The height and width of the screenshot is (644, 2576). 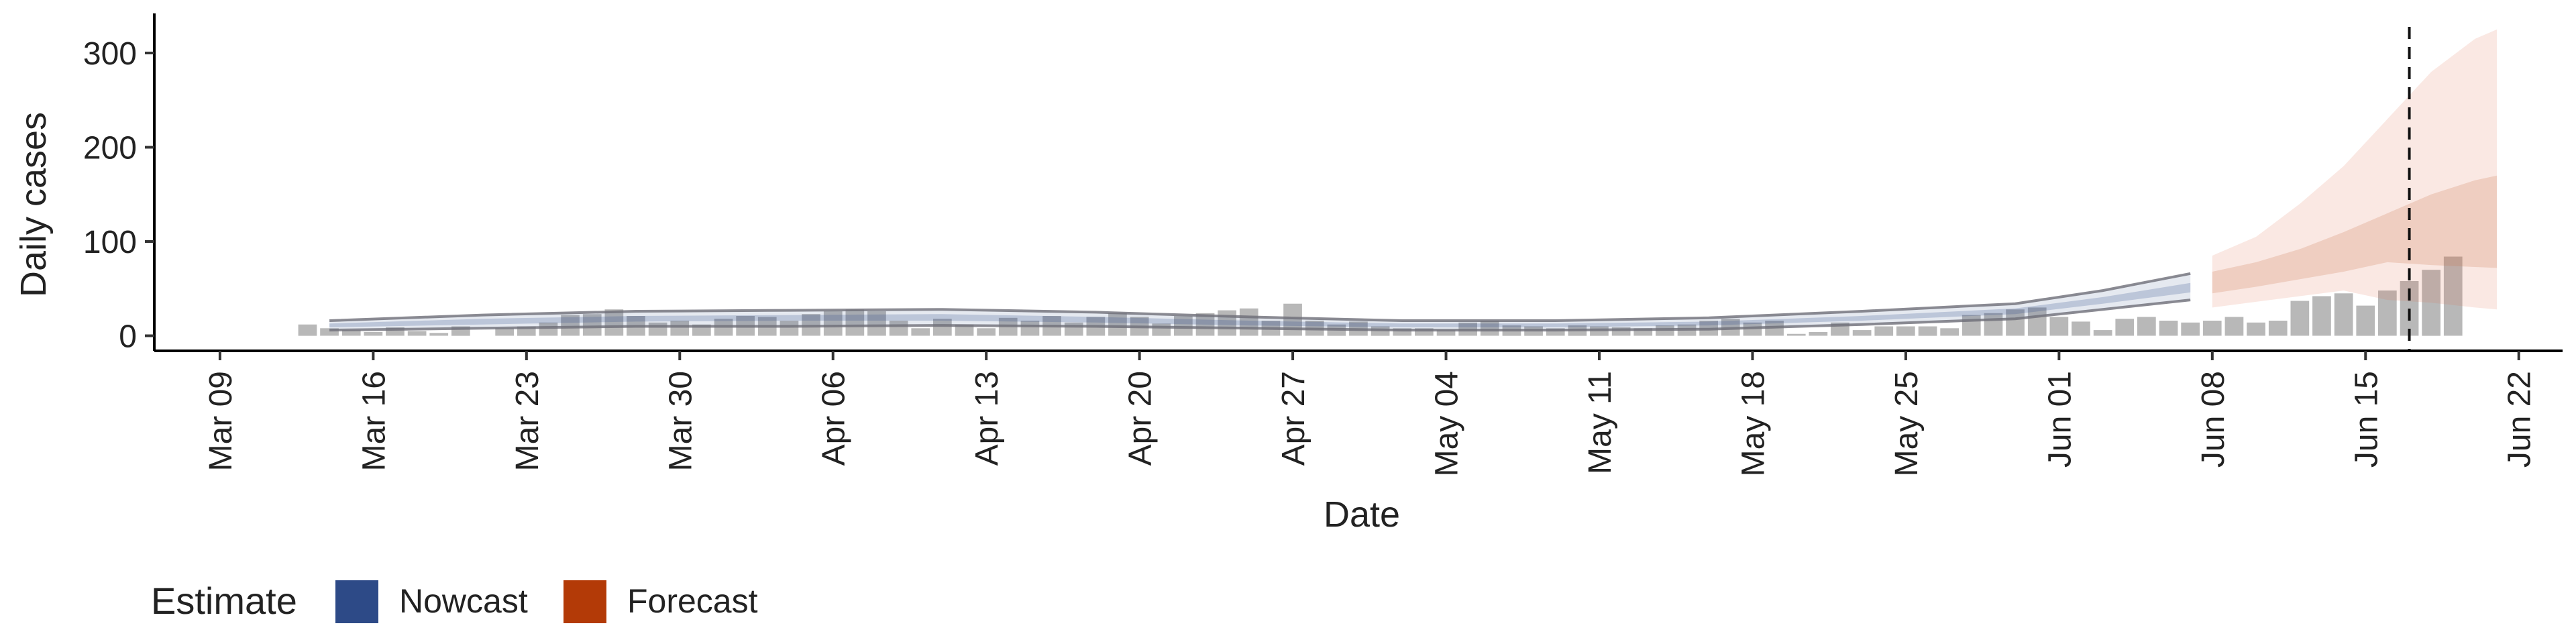 What do you see at coordinates (2366, 419) in the screenshot?
I see `x-tick-label: Jun 15` at bounding box center [2366, 419].